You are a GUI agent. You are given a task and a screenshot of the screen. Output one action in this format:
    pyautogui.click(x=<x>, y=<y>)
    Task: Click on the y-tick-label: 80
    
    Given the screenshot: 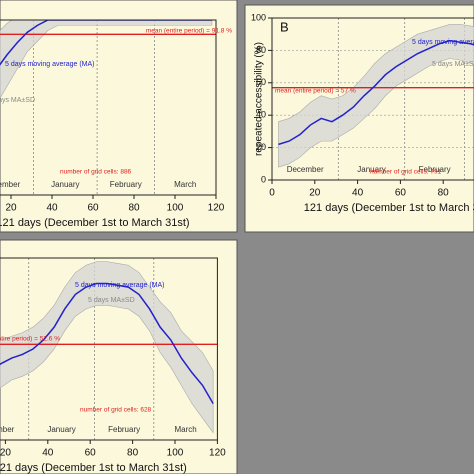 What is the action you would take?
    pyautogui.click(x=261, y=50)
    